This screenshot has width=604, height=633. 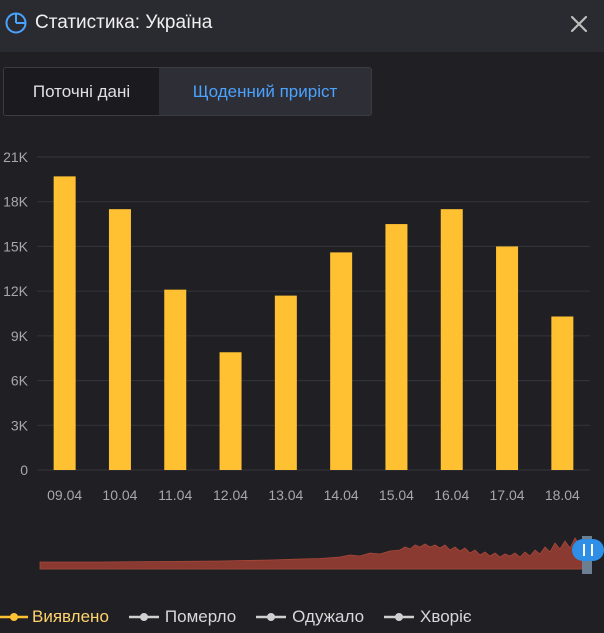 What do you see at coordinates (588, 555) in the screenshot?
I see `navigator-handle` at bounding box center [588, 555].